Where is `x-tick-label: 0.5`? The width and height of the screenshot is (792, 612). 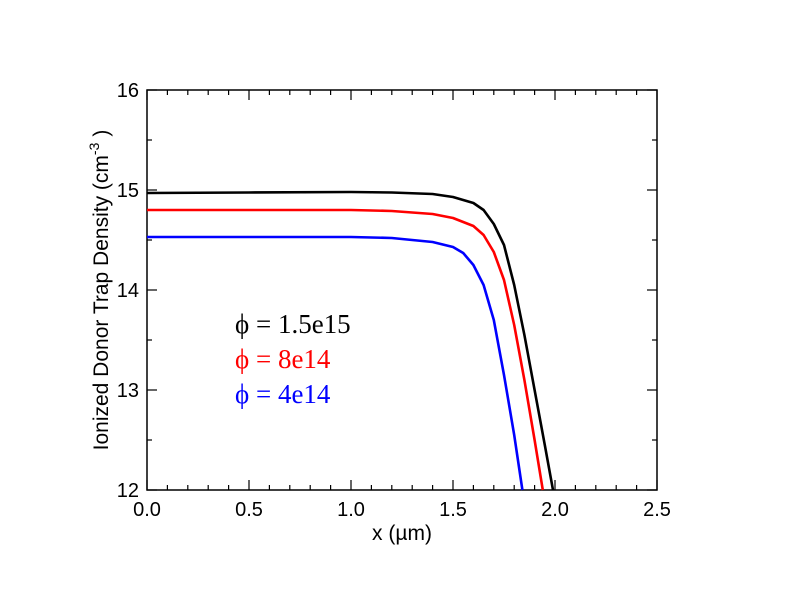 x-tick-label: 0.5 is located at coordinates (249, 510).